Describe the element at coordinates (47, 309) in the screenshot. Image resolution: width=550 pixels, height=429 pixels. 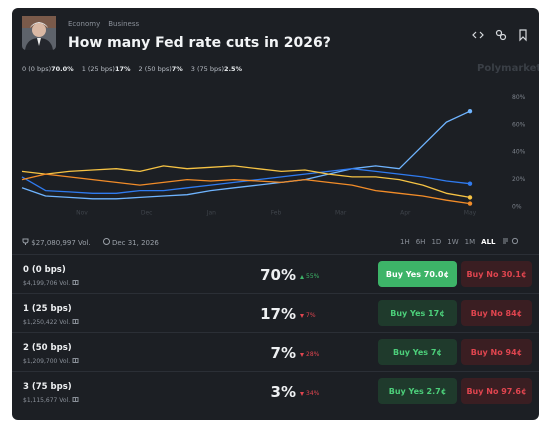
I see `outcome-name: 1 (25 bps)` at that location.